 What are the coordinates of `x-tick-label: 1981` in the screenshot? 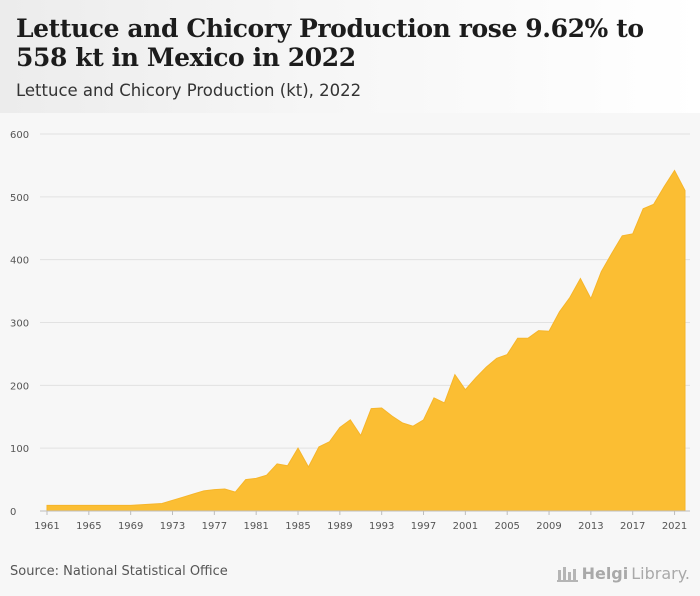 It's located at (255, 526).